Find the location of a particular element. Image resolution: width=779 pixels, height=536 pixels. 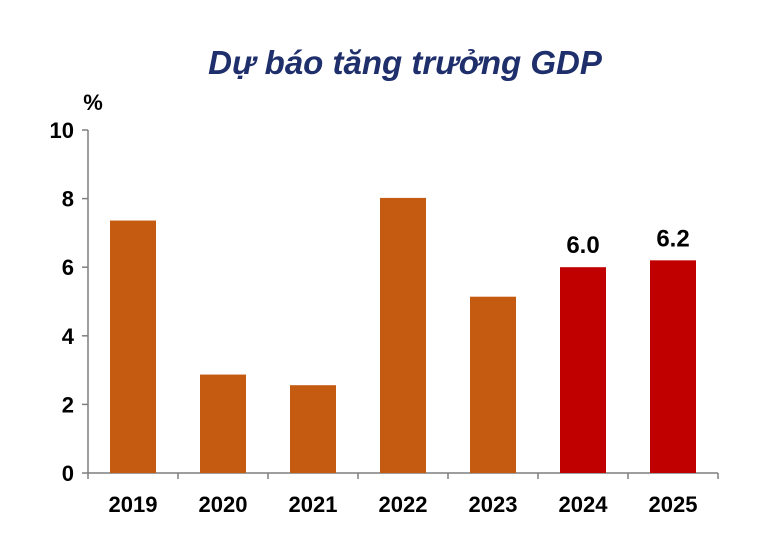

x-tick-label: 2022 is located at coordinates (403, 504).